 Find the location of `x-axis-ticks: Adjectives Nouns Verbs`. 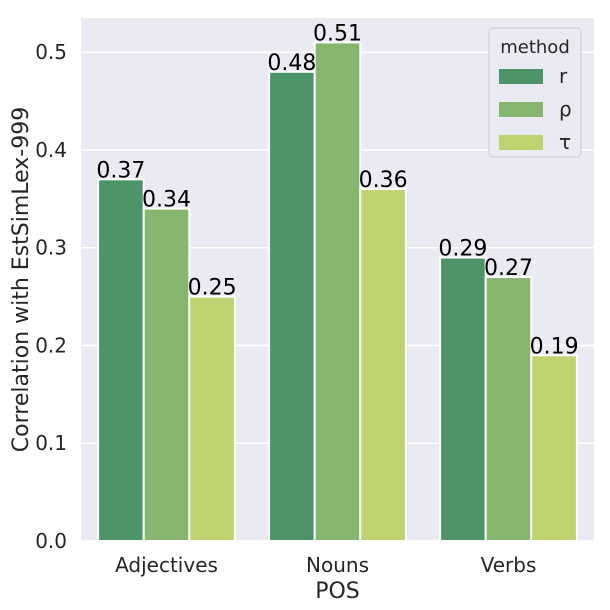

x-axis-ticks: Adjectives Nouns Verbs is located at coordinates (325, 565).